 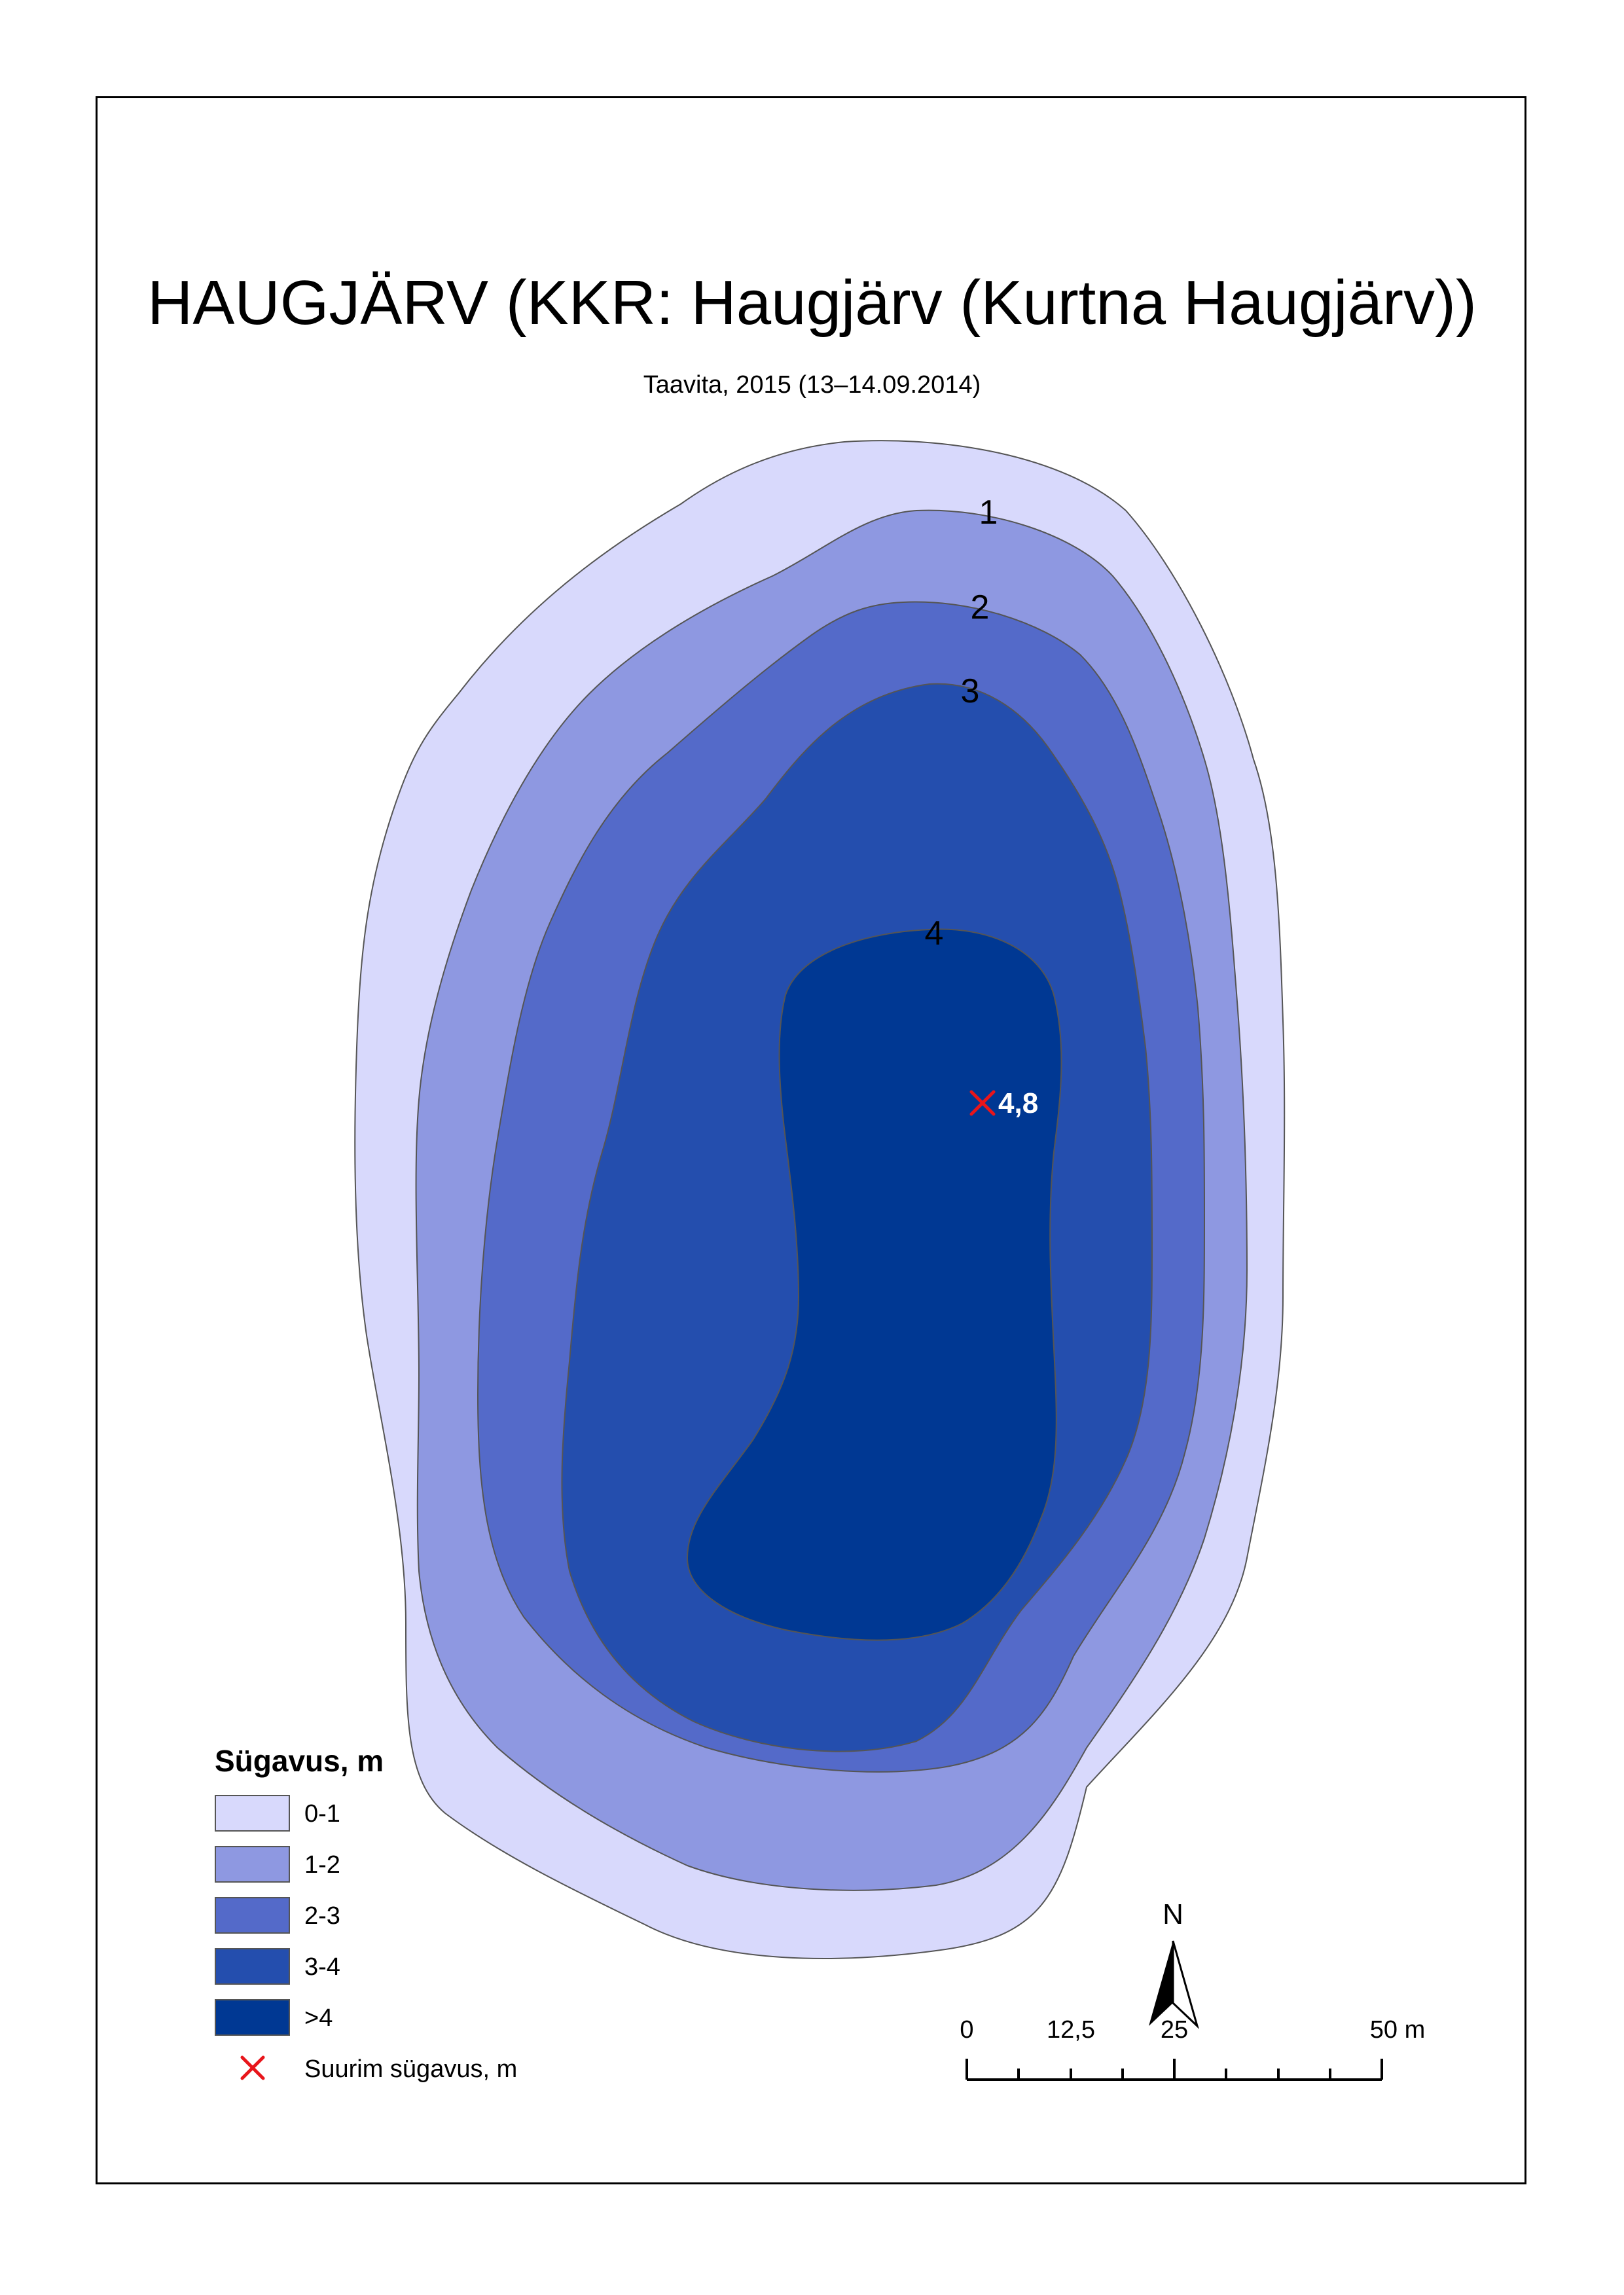 What do you see at coordinates (411, 2069) in the screenshot?
I see `legend-label: Suurim sügavus, m` at bounding box center [411, 2069].